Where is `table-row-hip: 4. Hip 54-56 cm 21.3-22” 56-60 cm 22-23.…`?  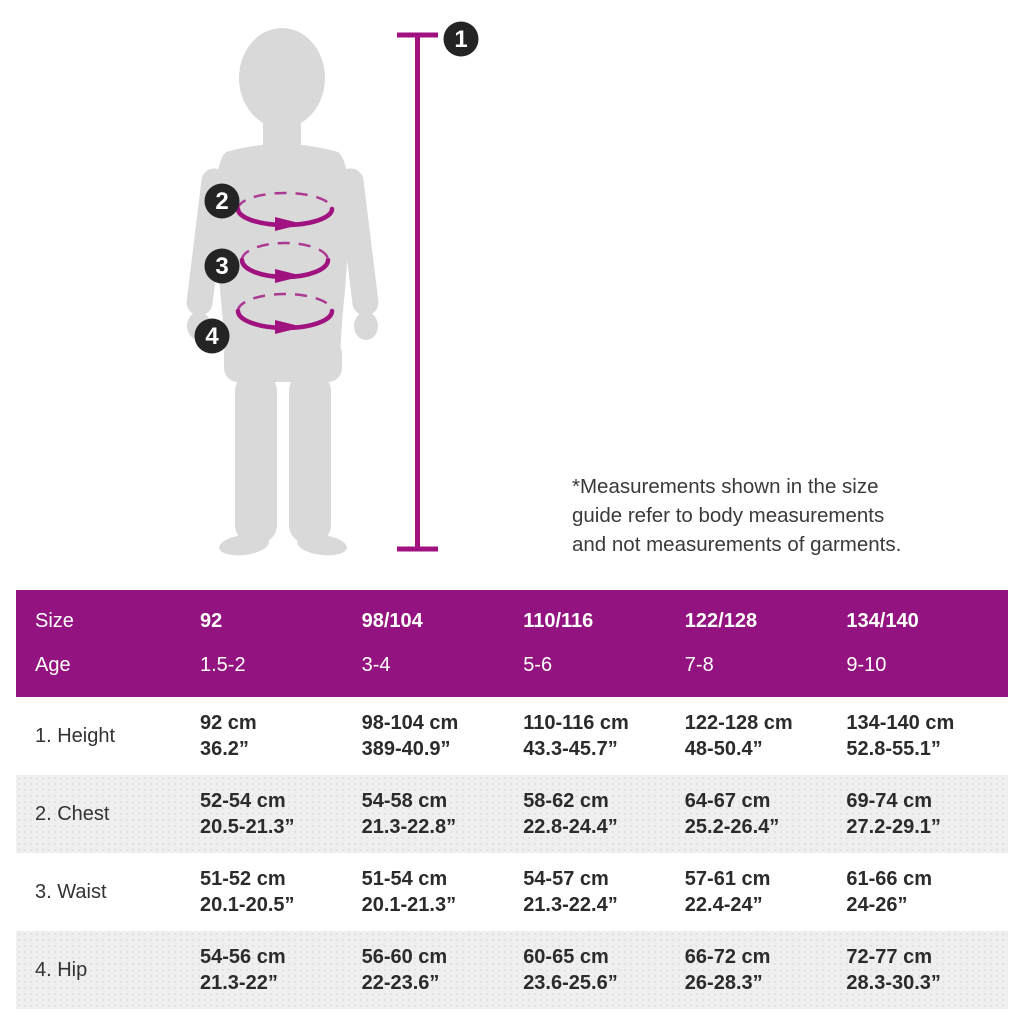 table-row-hip: 4. Hip 54-56 cm 21.3-22” 56-60 cm 22-23.… is located at coordinates (512, 970).